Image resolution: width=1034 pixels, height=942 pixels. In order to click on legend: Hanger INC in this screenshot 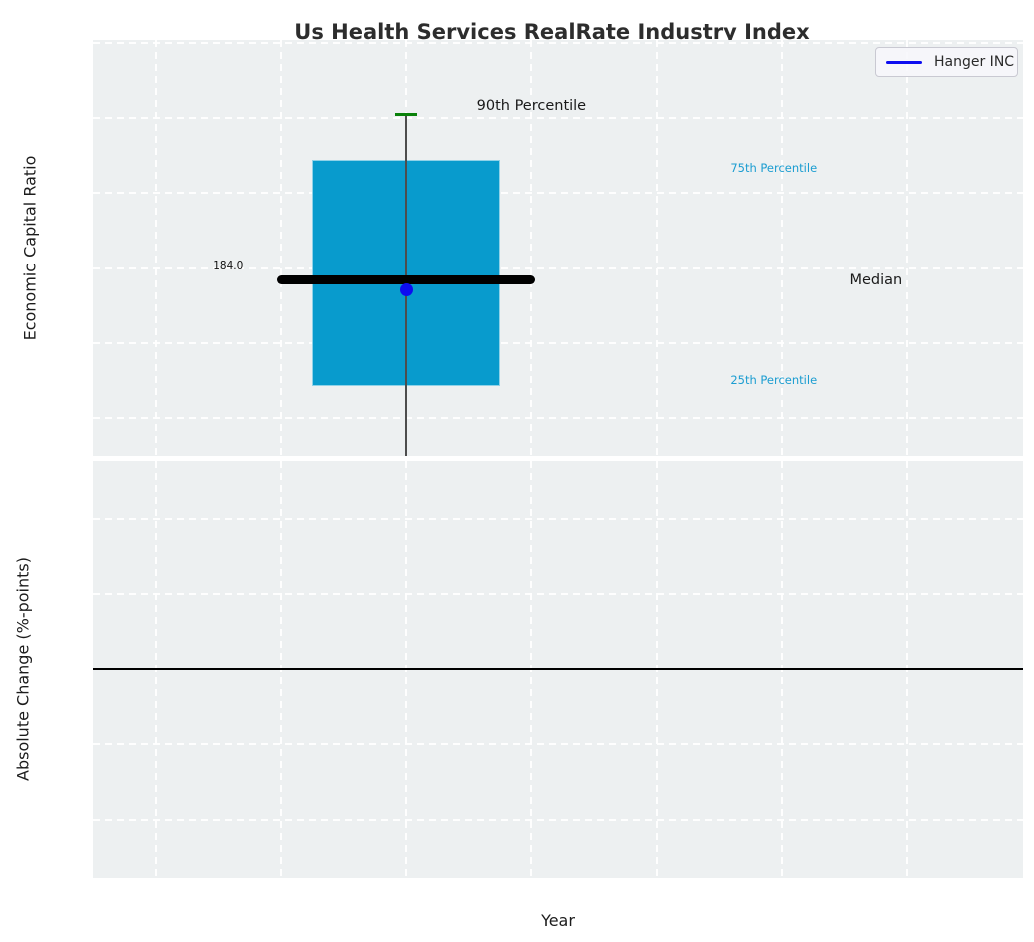, I will do `click(946, 62)`.